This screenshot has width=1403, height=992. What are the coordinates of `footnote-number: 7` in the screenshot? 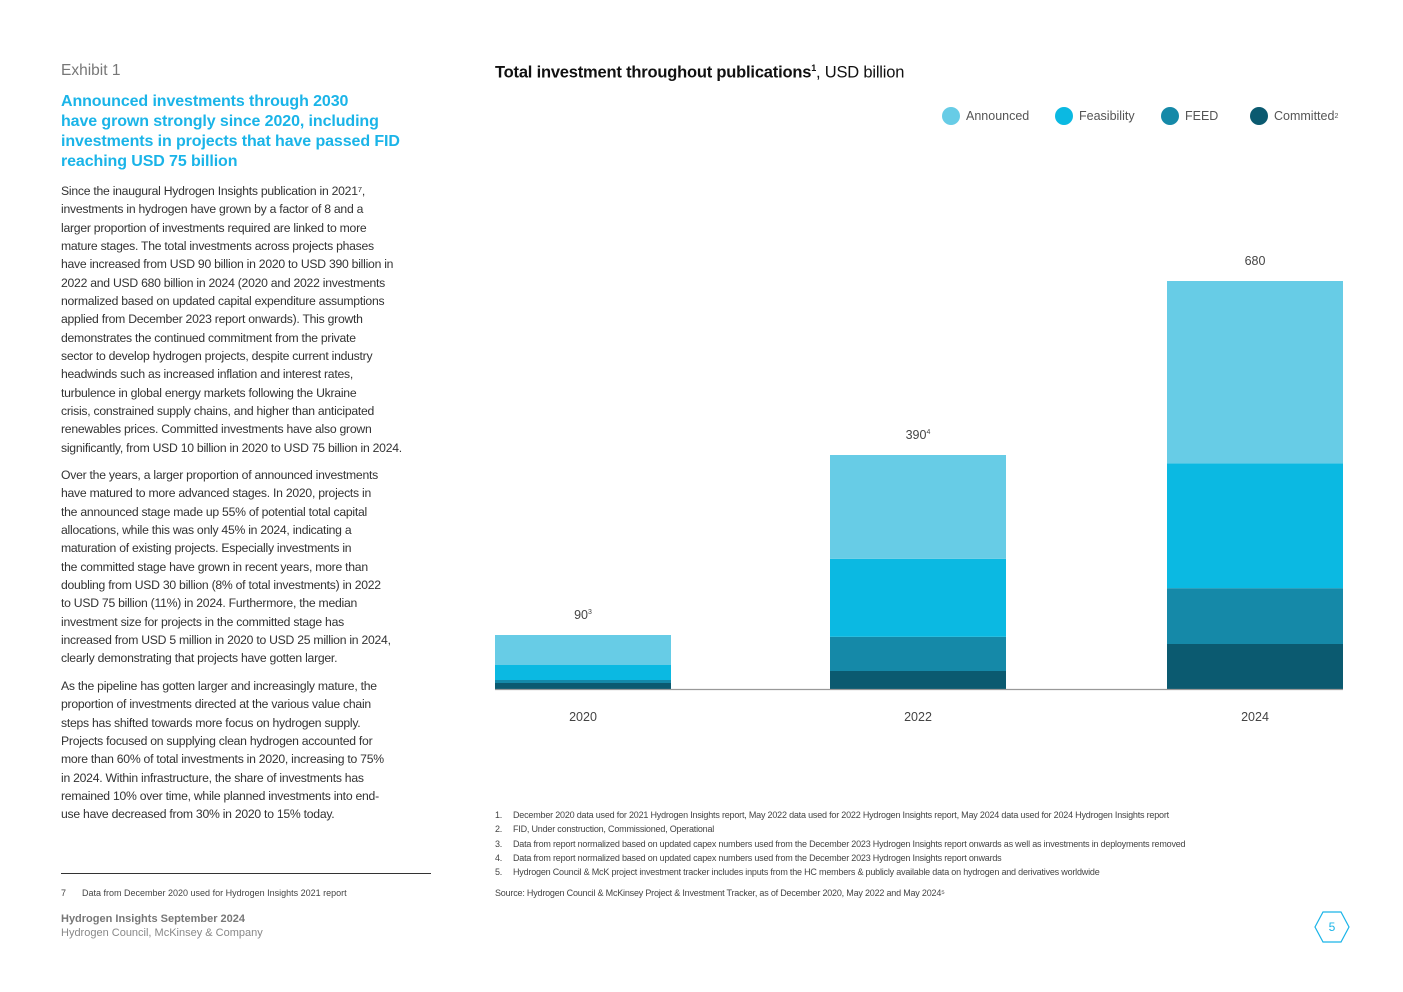 It's located at (64, 893).